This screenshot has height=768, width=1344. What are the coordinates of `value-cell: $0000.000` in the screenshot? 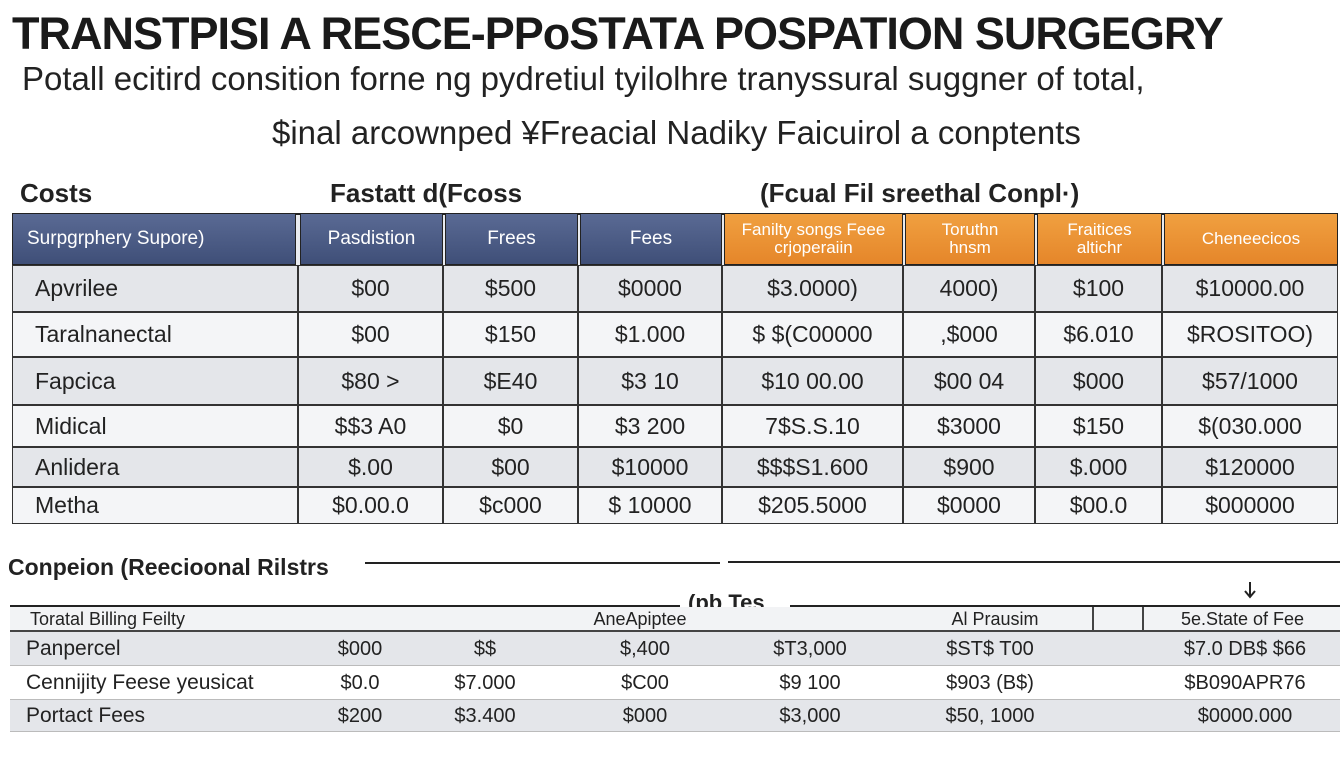 It's located at (1245, 715).